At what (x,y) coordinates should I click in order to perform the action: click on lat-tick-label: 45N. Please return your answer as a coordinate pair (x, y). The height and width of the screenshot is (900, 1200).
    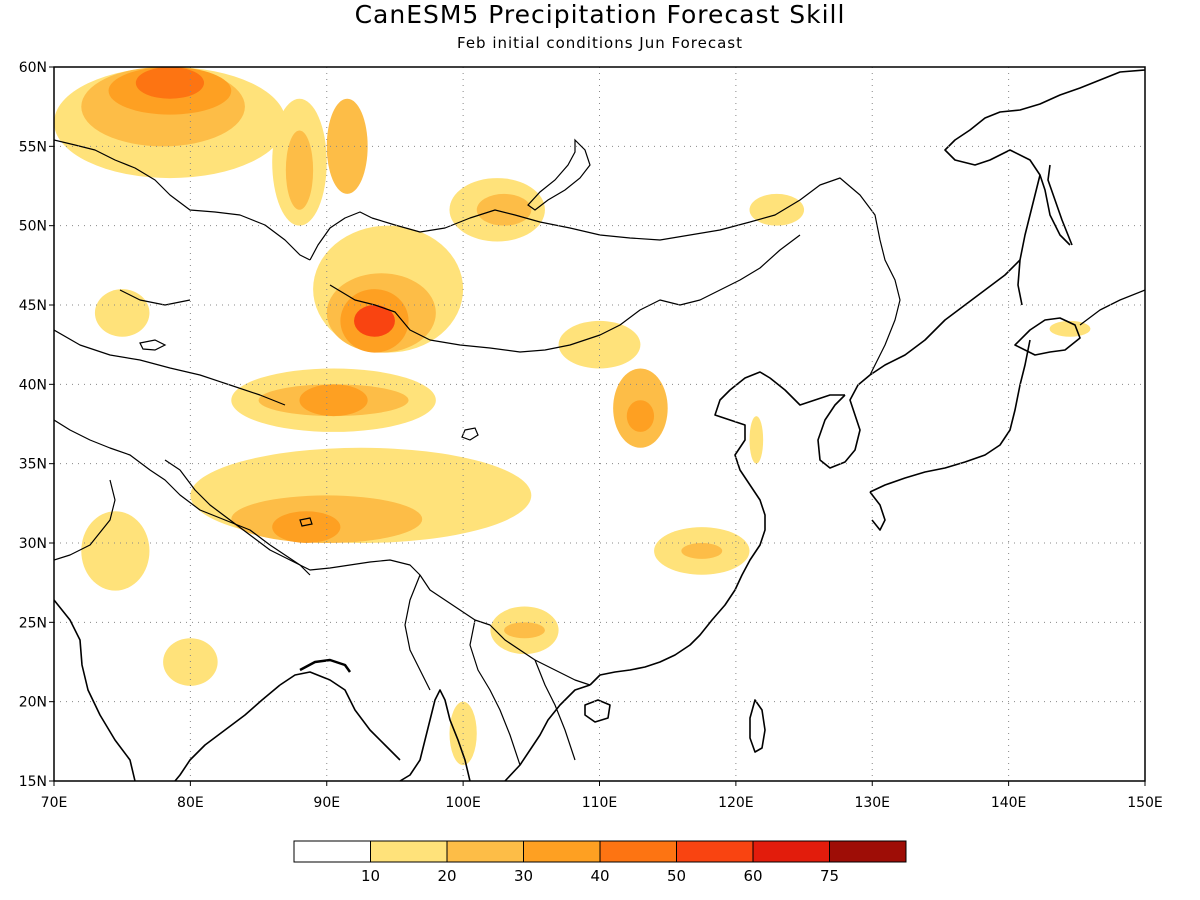
    Looking at the image, I should click on (33, 306).